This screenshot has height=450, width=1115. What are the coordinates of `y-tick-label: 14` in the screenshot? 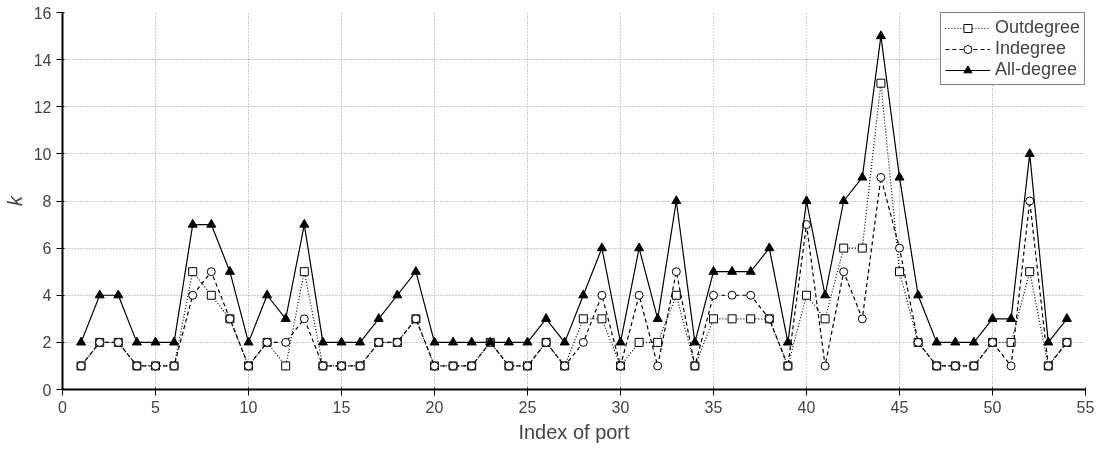 It's located at (42, 60).